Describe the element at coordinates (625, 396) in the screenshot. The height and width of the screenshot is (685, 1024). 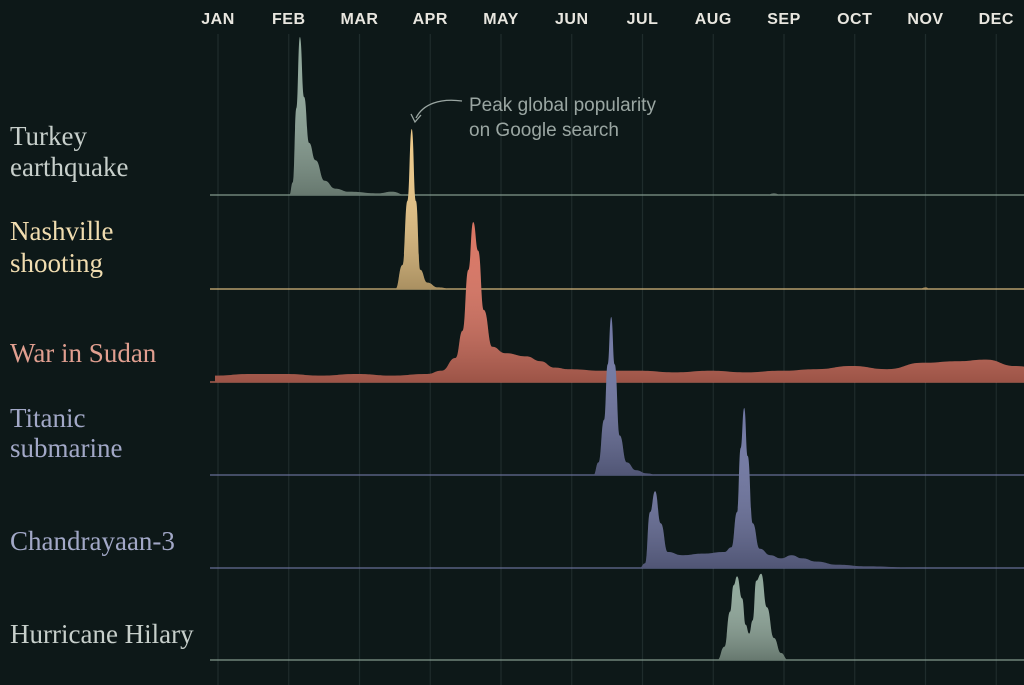
I see `area-shade-titanic-submarine` at that location.